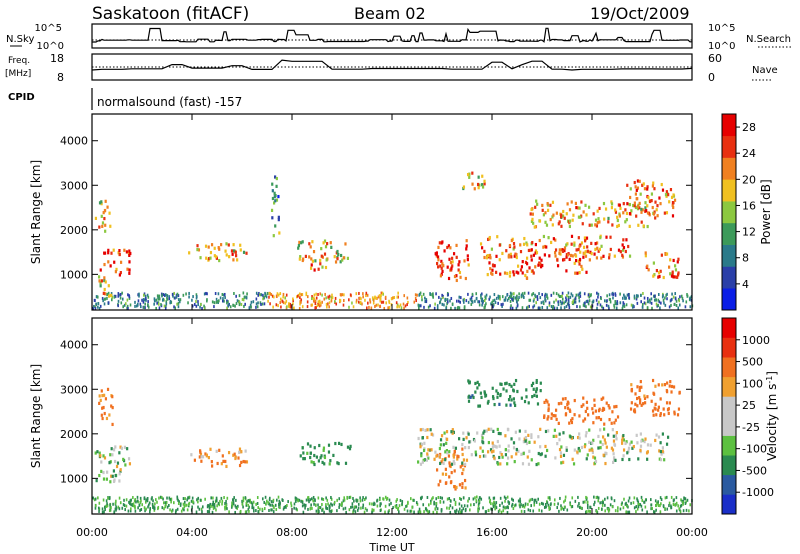  Describe the element at coordinates (768, 39) in the screenshot. I see `nsearch-label: N.Search` at that location.